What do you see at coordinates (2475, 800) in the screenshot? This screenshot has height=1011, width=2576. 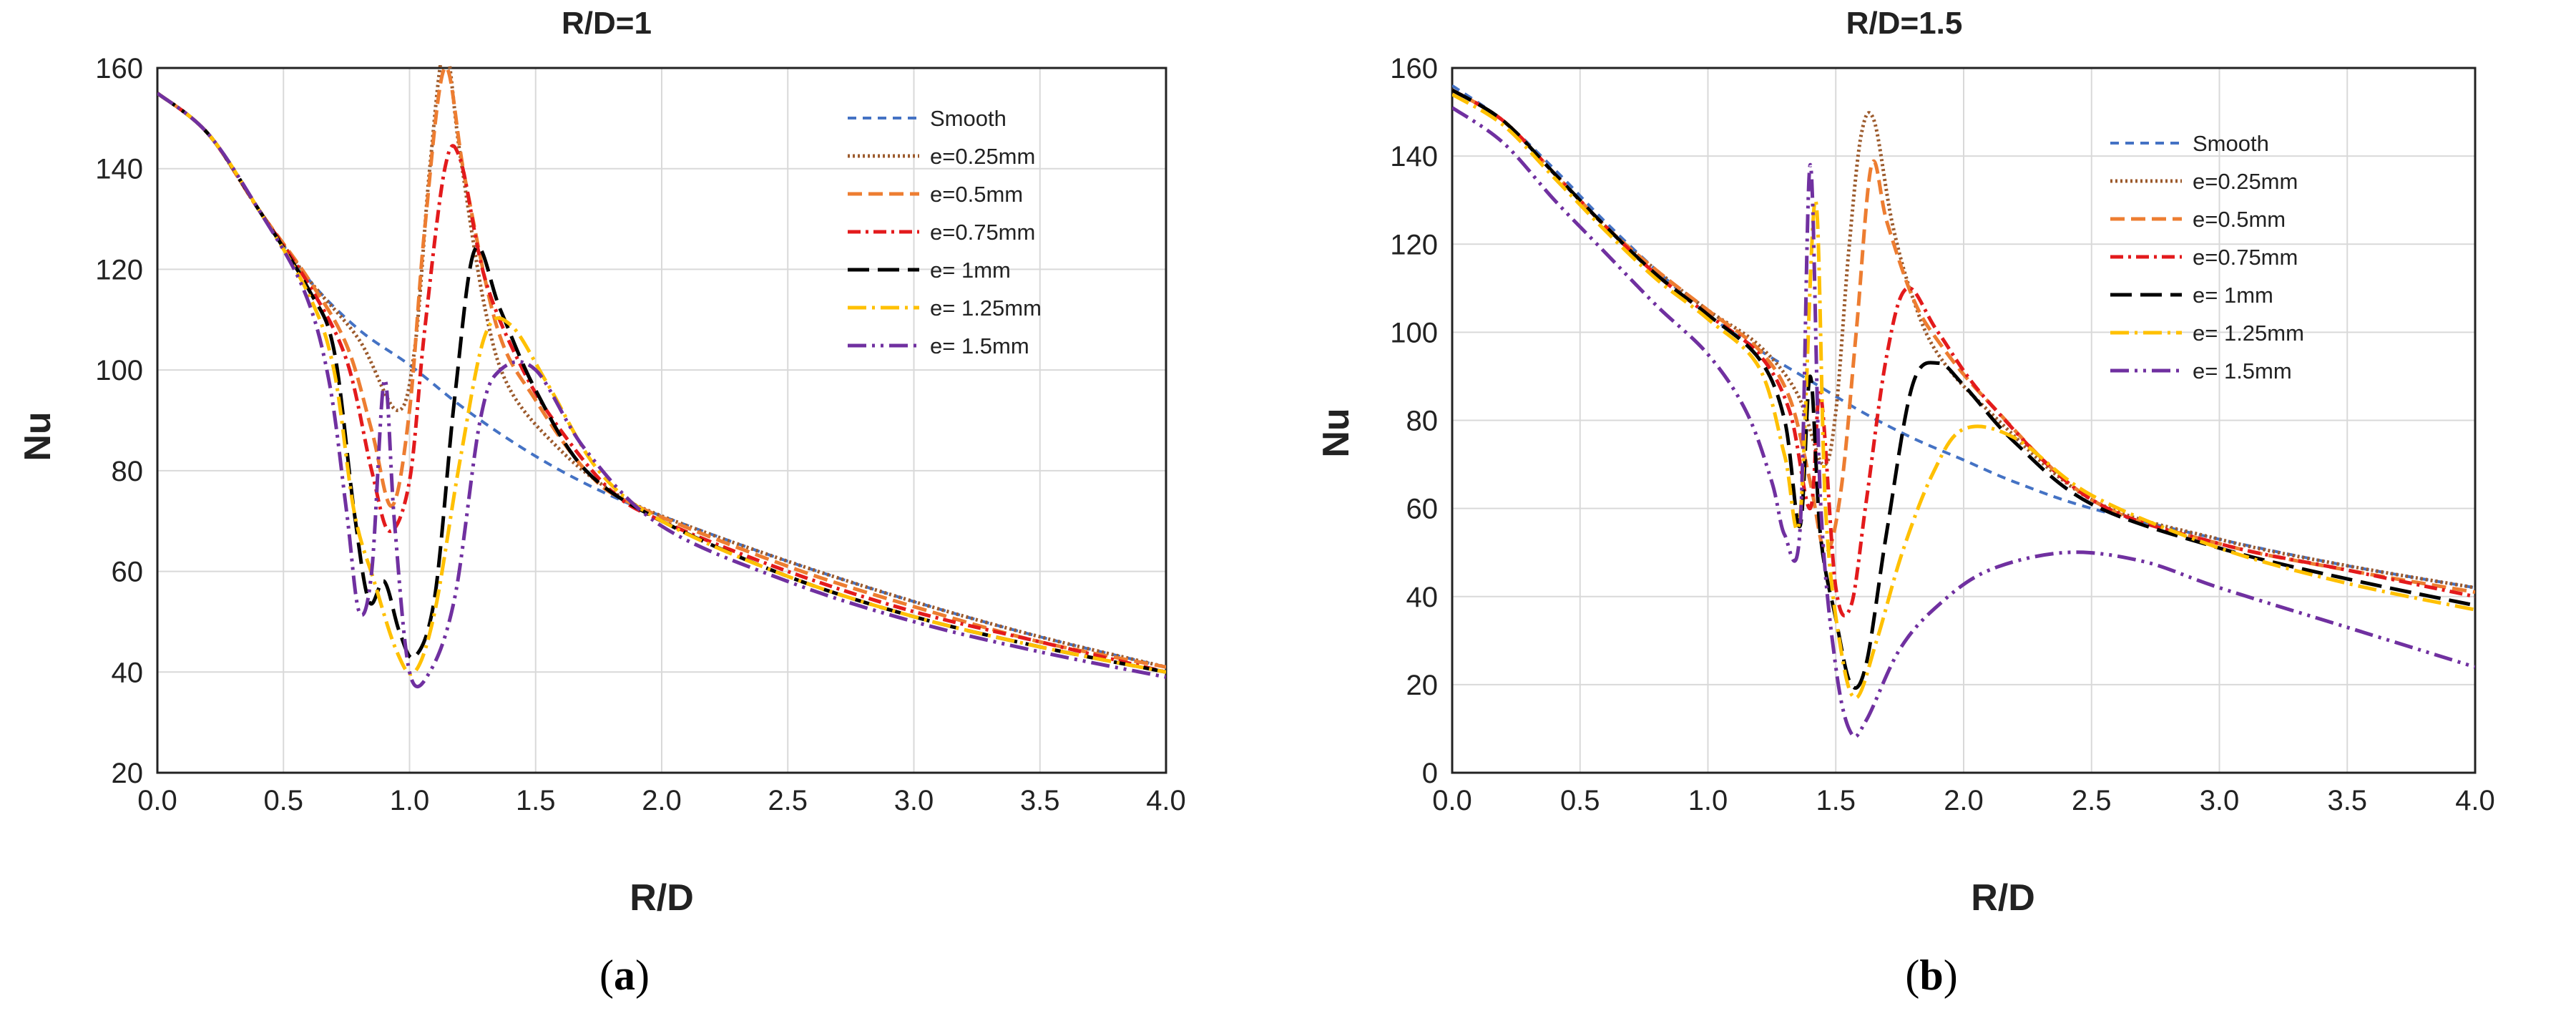 I see `chart-b-x-tick-label: 4.0` at bounding box center [2475, 800].